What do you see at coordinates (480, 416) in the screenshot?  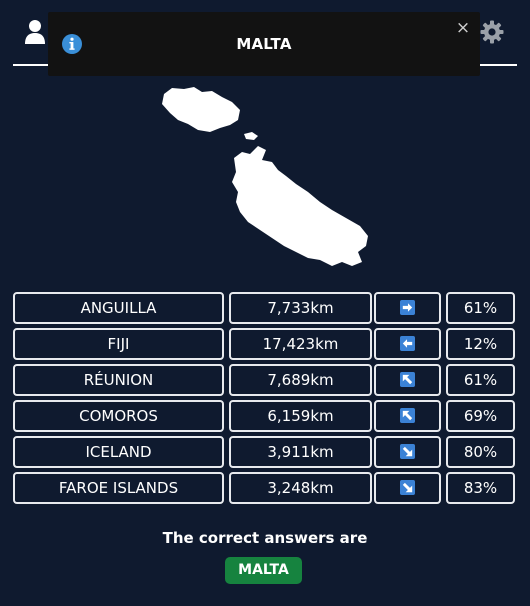 I see `guess-proximity: 69%` at bounding box center [480, 416].